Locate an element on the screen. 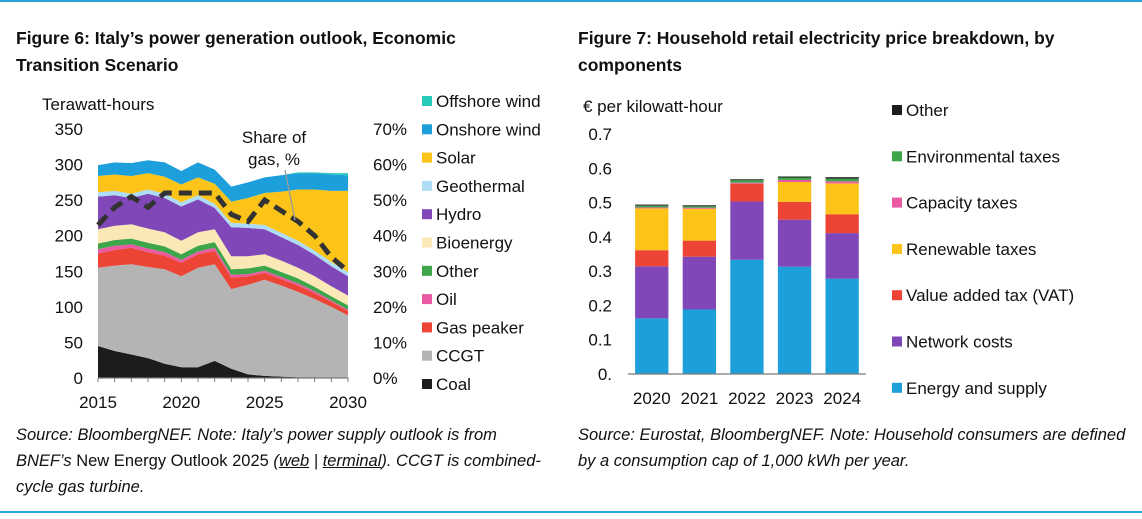  y2-tick-label: 30% is located at coordinates (390, 271).